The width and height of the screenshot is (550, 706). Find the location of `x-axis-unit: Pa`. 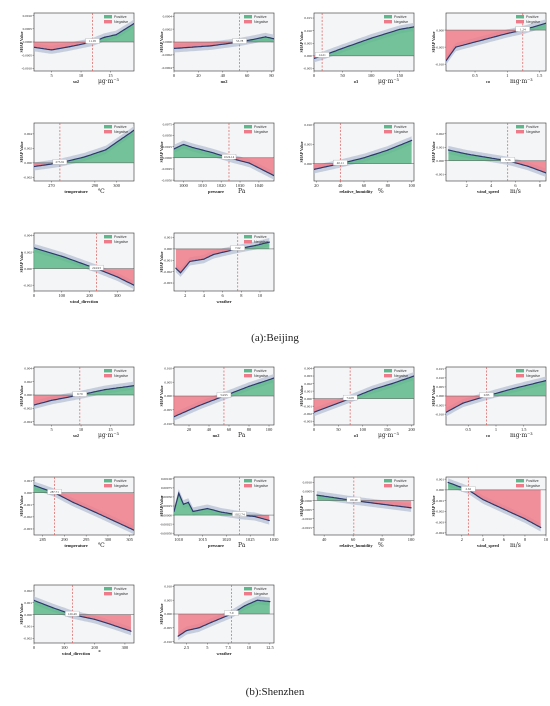

x-axis-unit: Pa is located at coordinates (242, 191).